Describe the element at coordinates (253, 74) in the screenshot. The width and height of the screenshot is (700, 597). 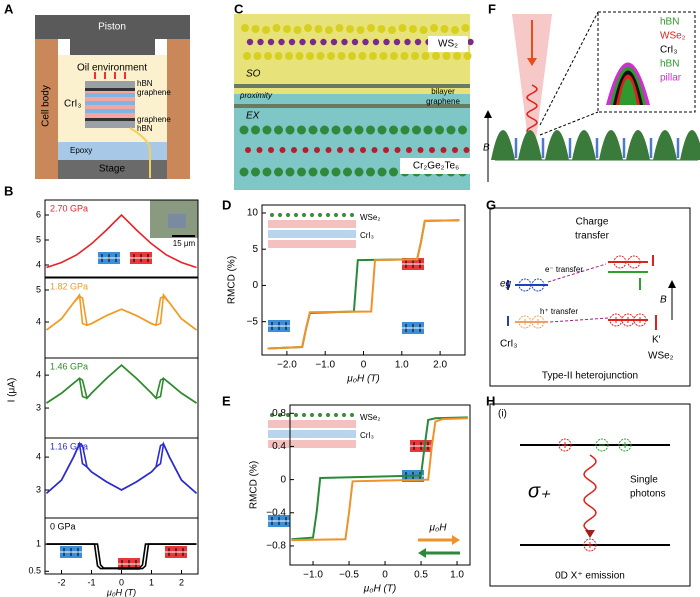
I see `label: SO` at that location.